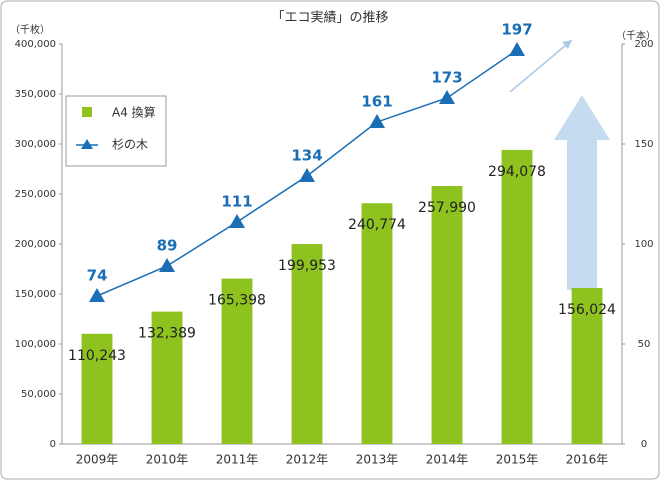 This screenshot has height=484, width=660. Describe the element at coordinates (307, 460) in the screenshot. I see `x-tick-label: 2012年` at that location.